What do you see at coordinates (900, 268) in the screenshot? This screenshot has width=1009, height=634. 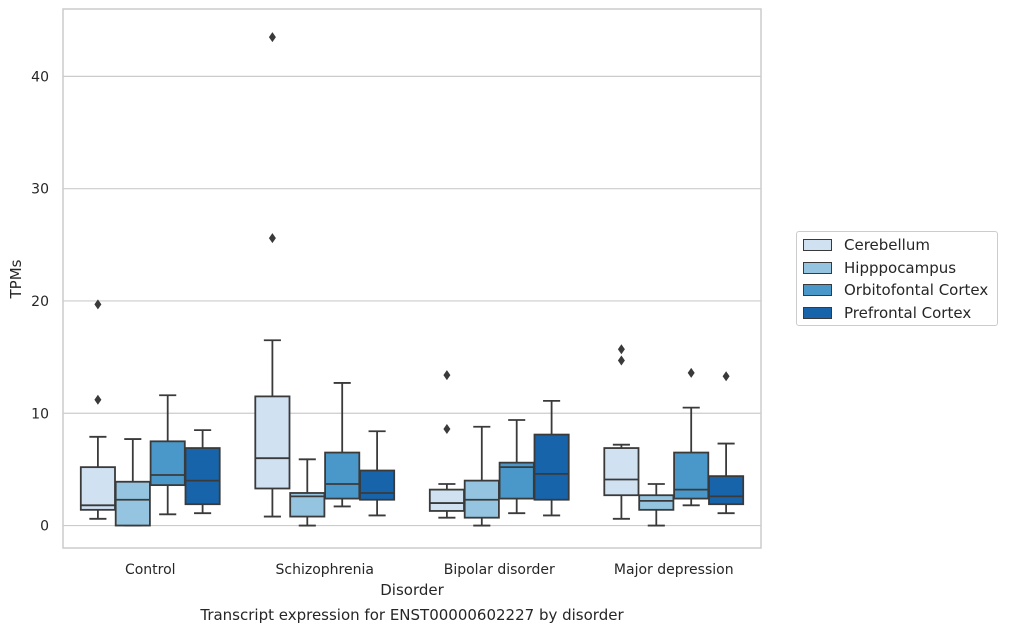 I see `legend-label: Hipppocampus` at bounding box center [900, 268].